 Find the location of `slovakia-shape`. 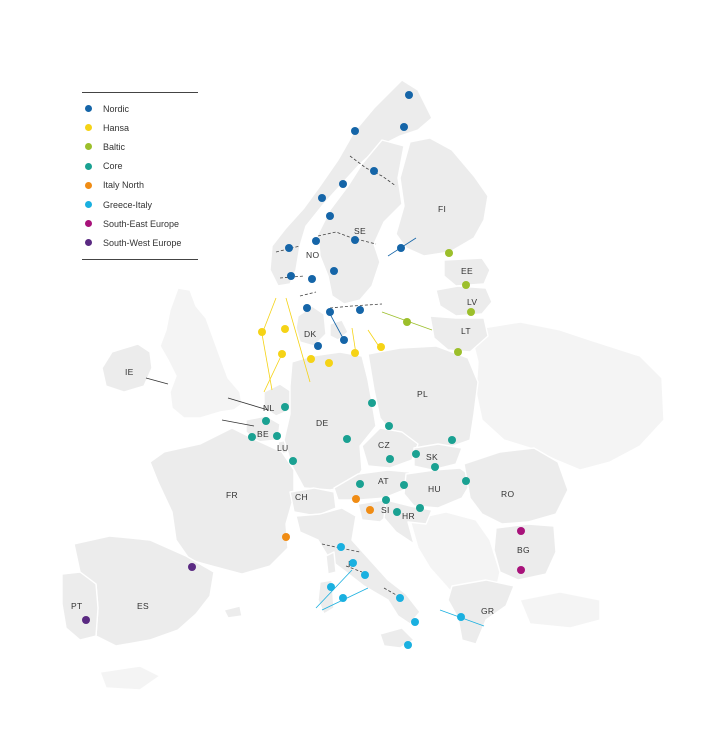

slovakia-shape is located at coordinates (438, 457).